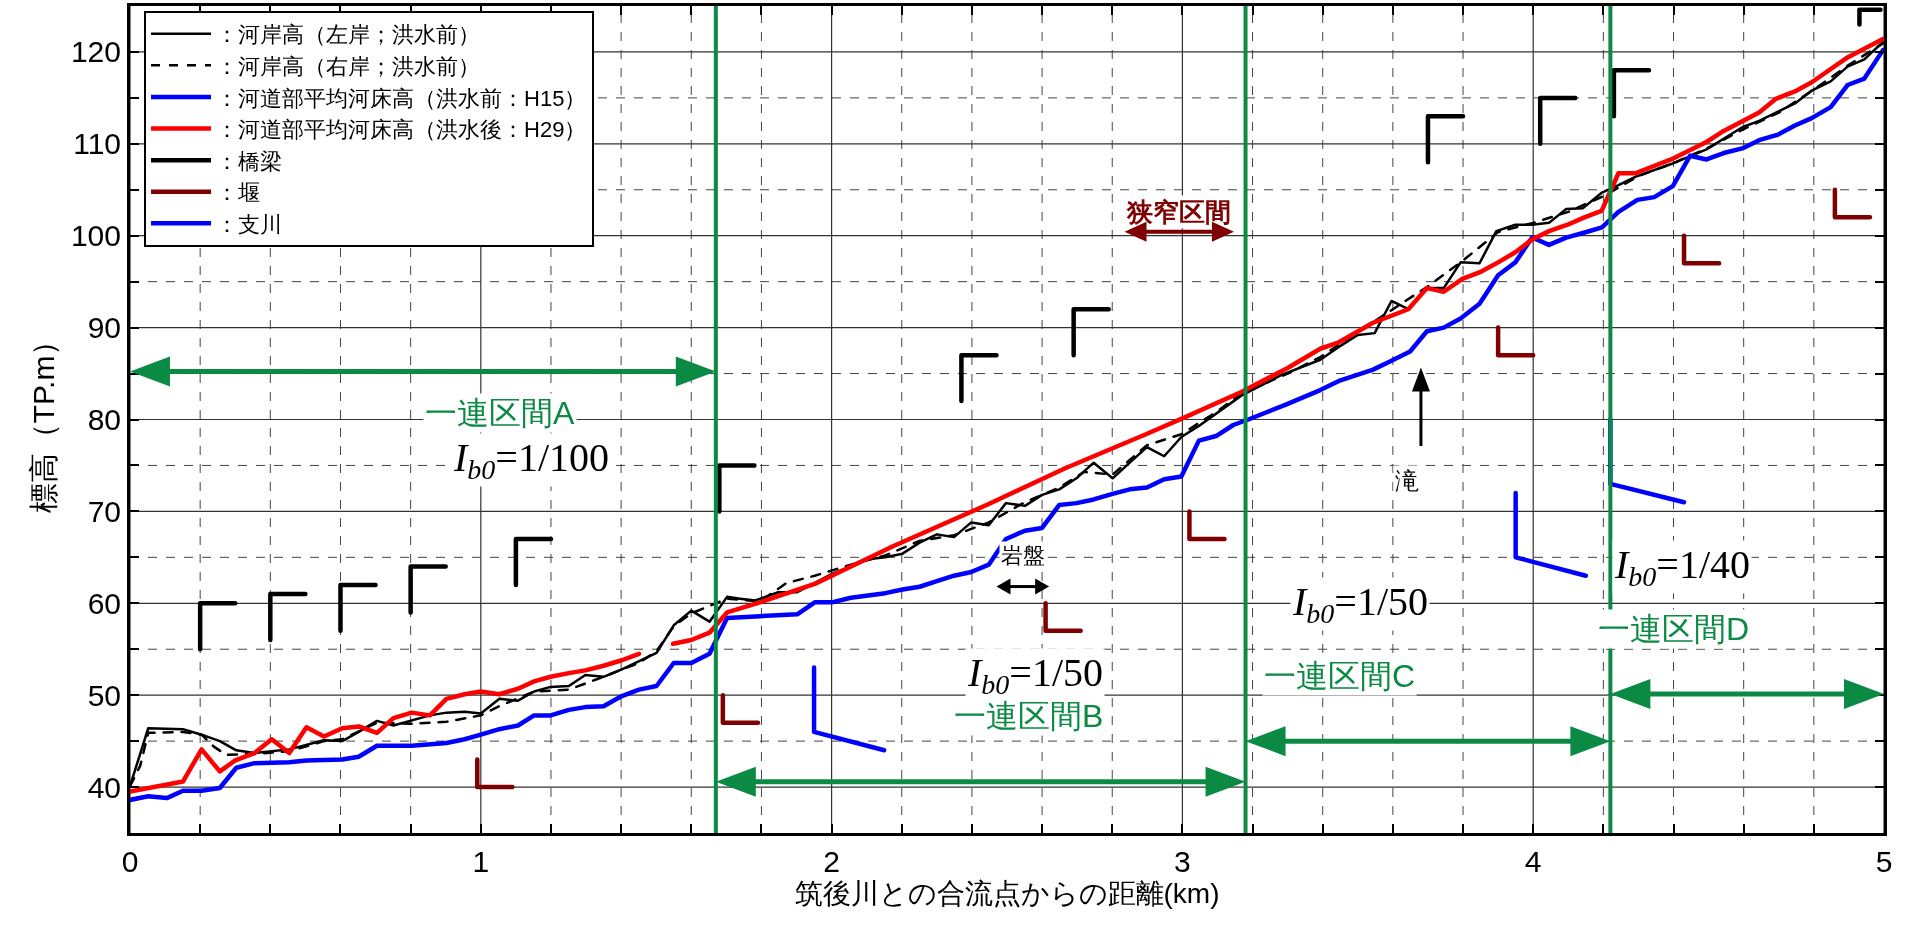  Describe the element at coordinates (1682, 567) in the screenshot. I see `annotation: I$_{b0}$=1/40` at that location.